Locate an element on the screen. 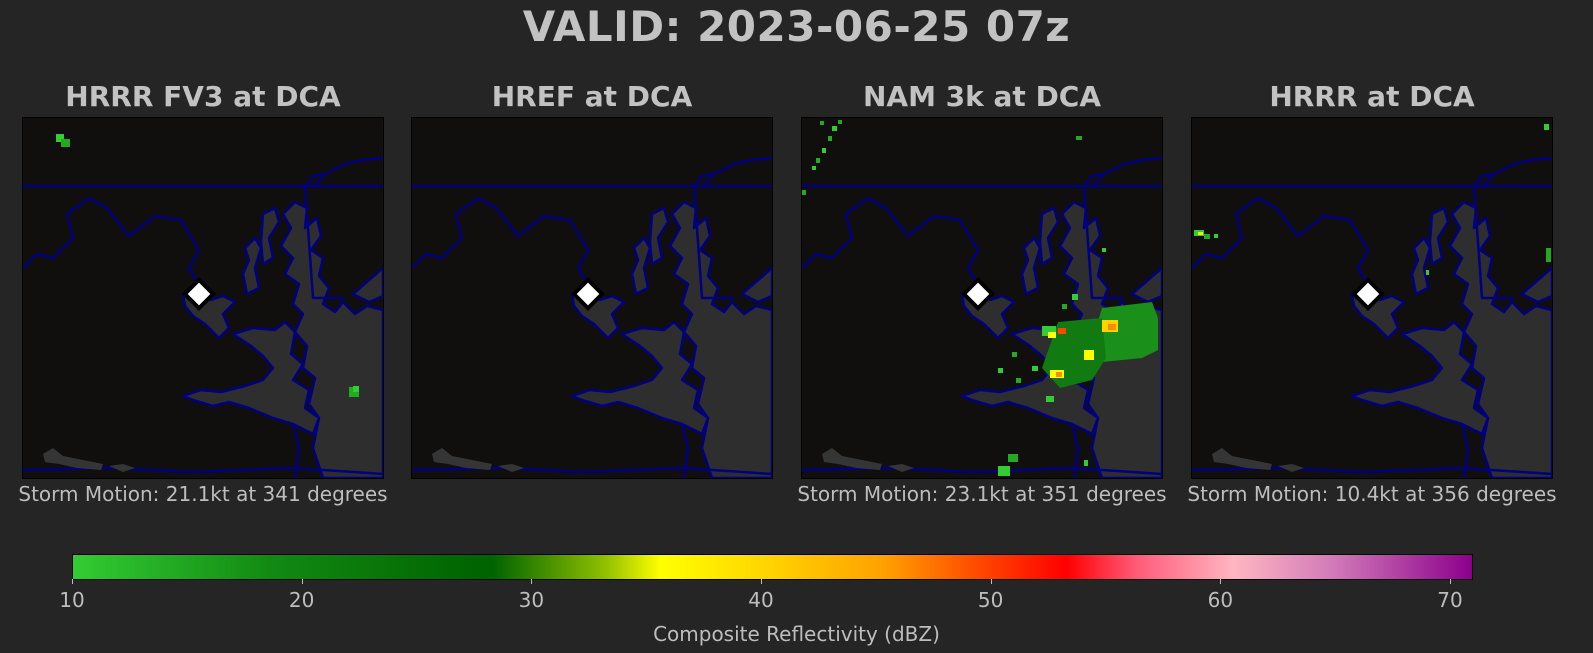  colorbar-tick-label: 50 is located at coordinates (990, 600).